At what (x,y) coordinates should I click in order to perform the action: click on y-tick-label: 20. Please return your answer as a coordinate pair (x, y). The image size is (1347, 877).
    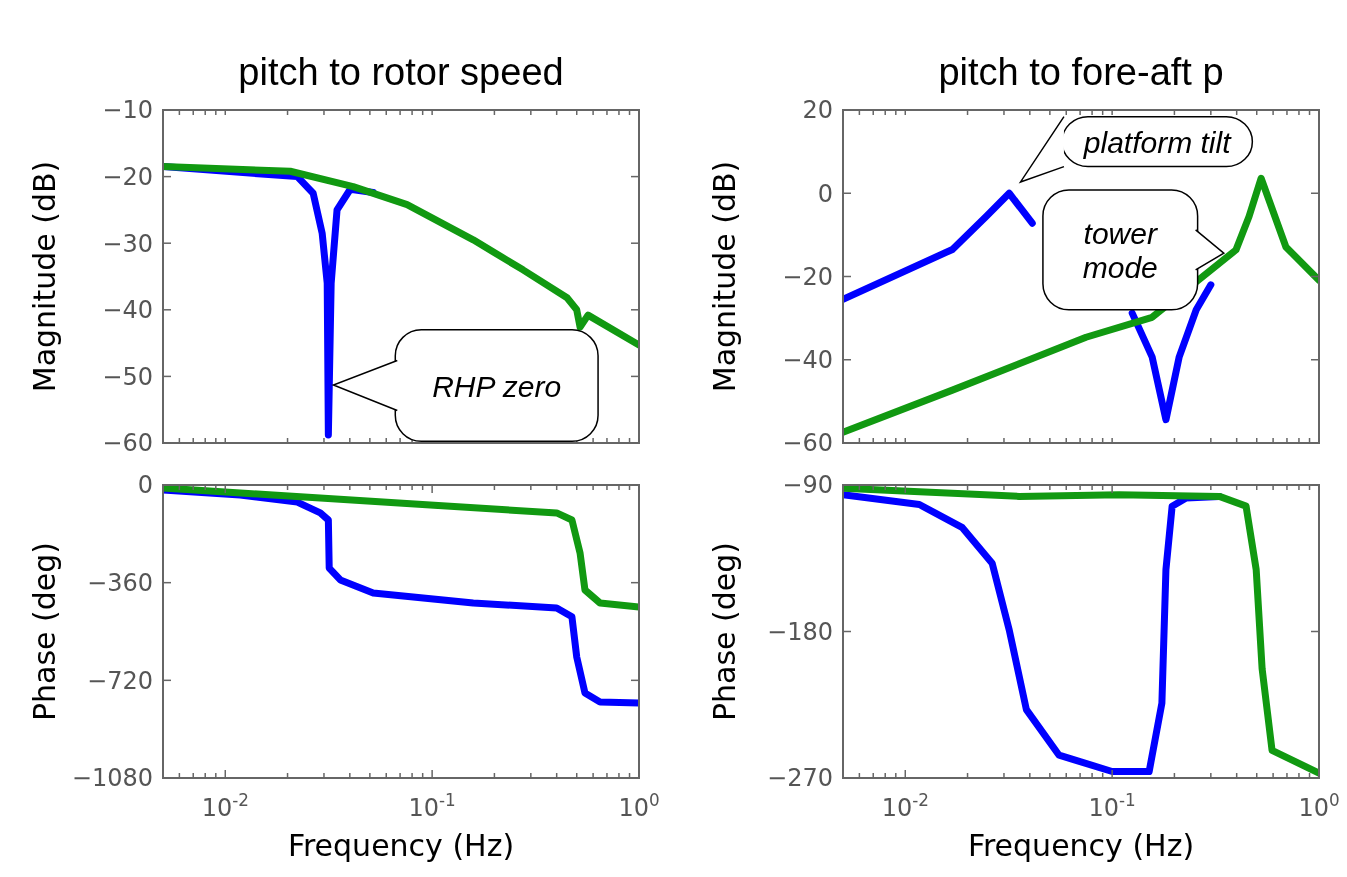
    Looking at the image, I should click on (817, 110).